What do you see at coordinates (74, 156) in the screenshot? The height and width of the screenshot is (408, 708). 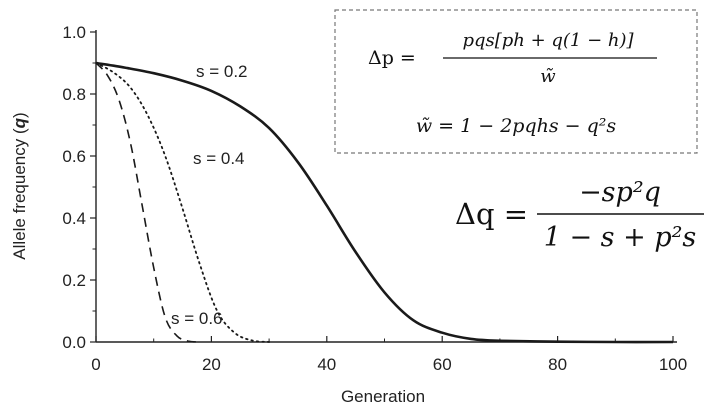 I see `y-tick-label: 0.6` at bounding box center [74, 156].